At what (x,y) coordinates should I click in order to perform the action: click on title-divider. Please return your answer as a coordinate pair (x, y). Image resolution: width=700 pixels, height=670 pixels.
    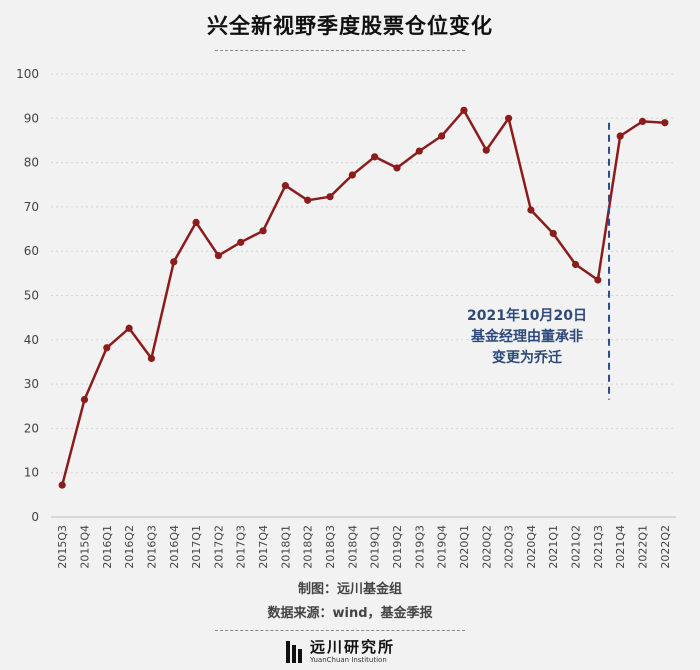
    Looking at the image, I should click on (340, 50).